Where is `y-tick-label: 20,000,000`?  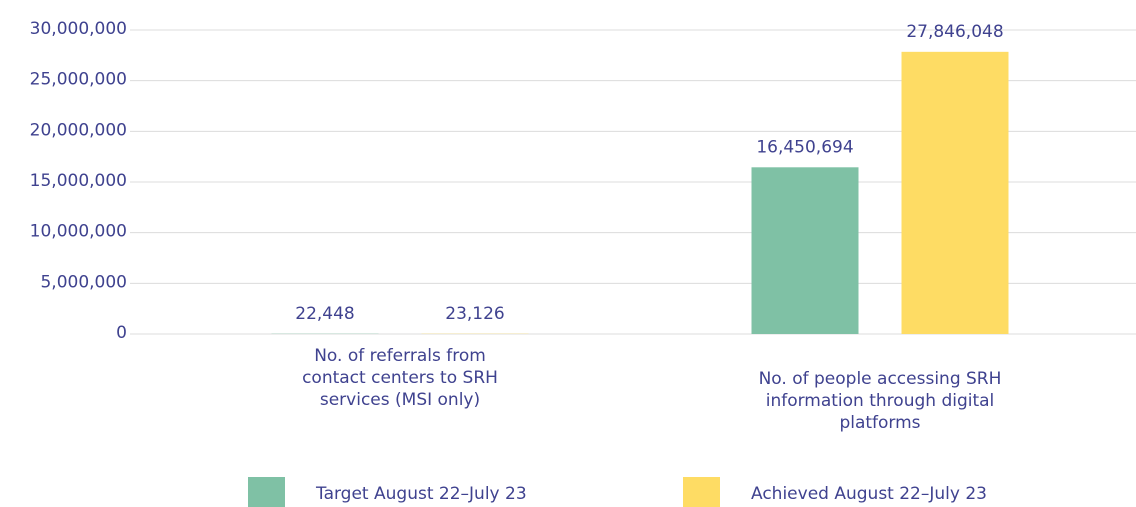
y-tick-label: 20,000,000 is located at coordinates (78, 130).